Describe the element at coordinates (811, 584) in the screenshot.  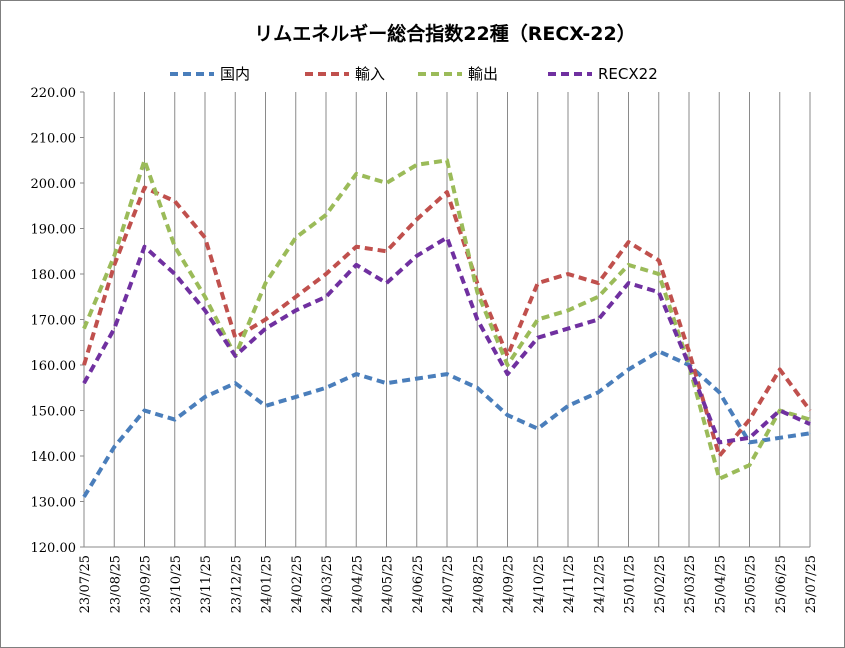
I see `x-tick-label: 25/07/25` at that location.